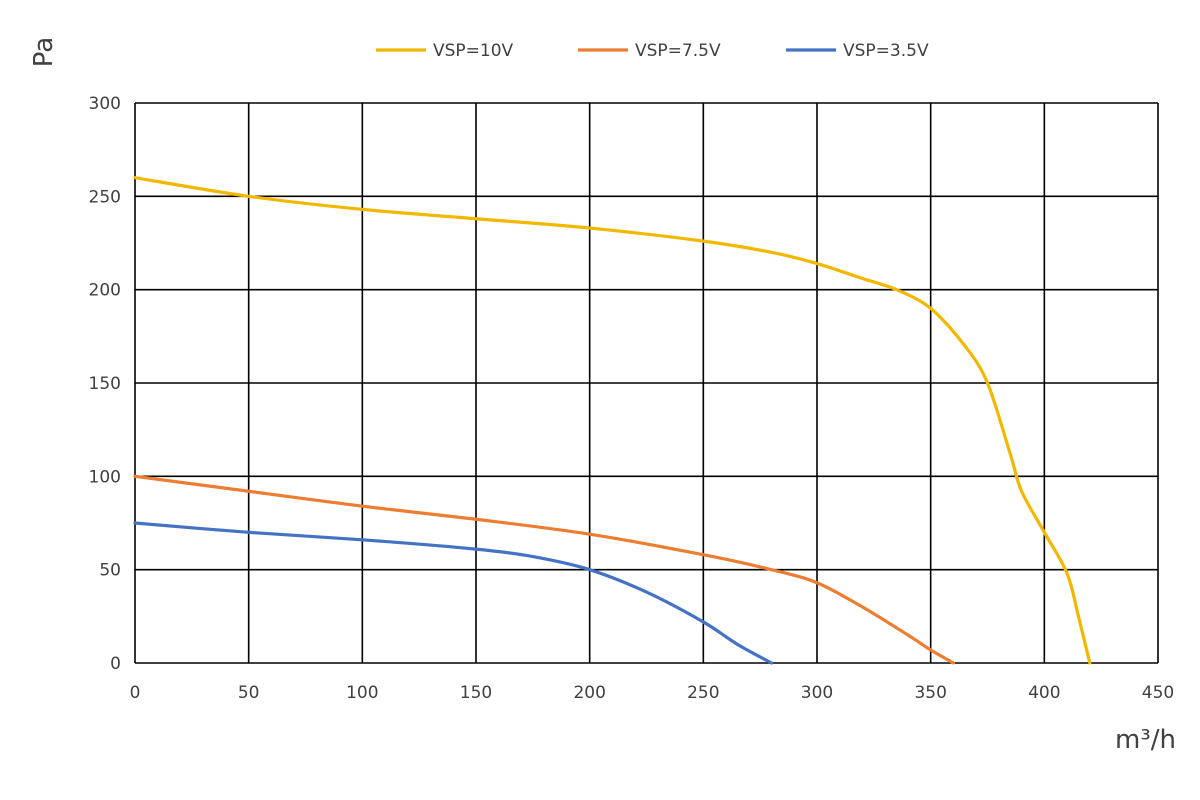  I want to click on x-tick-label: 200, so click(589, 693).